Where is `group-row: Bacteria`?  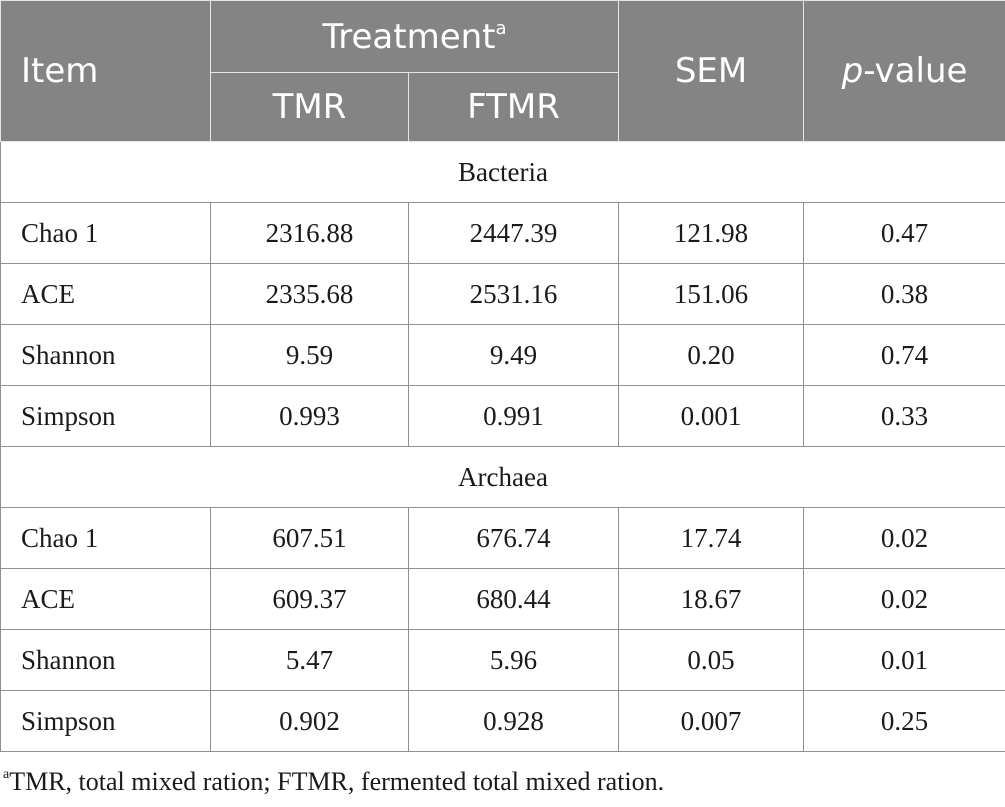 group-row: Bacteria is located at coordinates (502, 172).